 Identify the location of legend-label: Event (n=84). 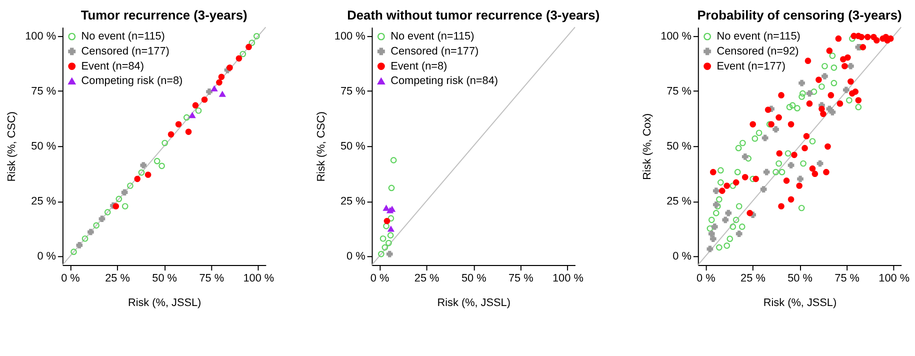
(112, 66).